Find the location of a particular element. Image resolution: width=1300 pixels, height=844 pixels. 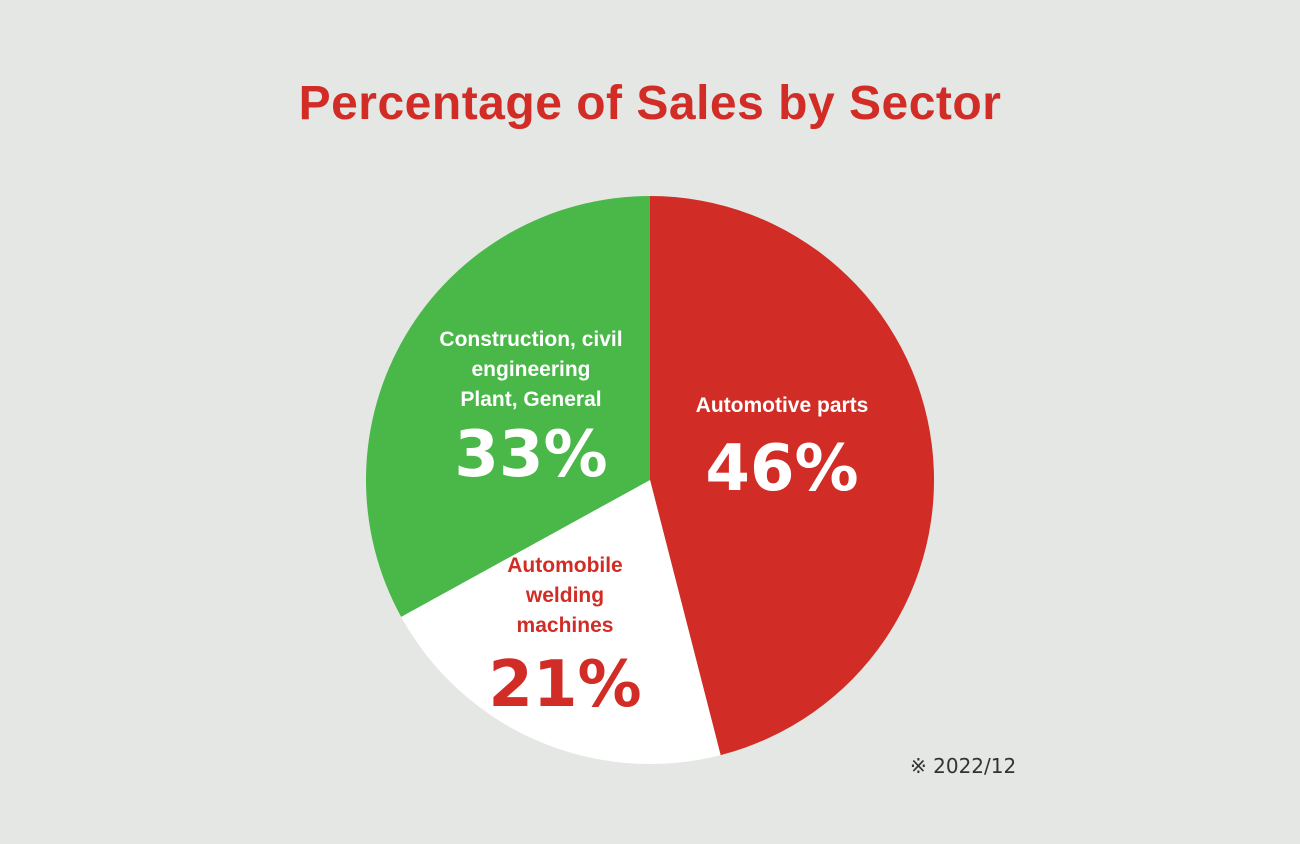

pie-slice-automobile-welding-machines is located at coordinates (561, 622).